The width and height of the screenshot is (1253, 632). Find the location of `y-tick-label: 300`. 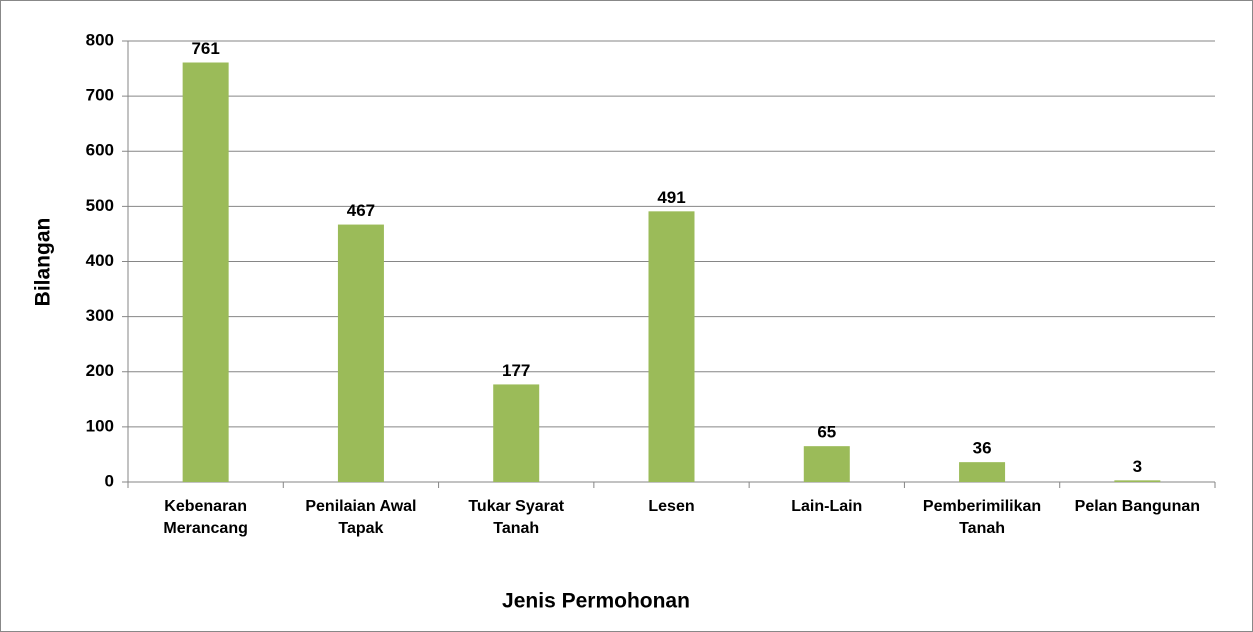

y-tick-label: 300 is located at coordinates (100, 315).